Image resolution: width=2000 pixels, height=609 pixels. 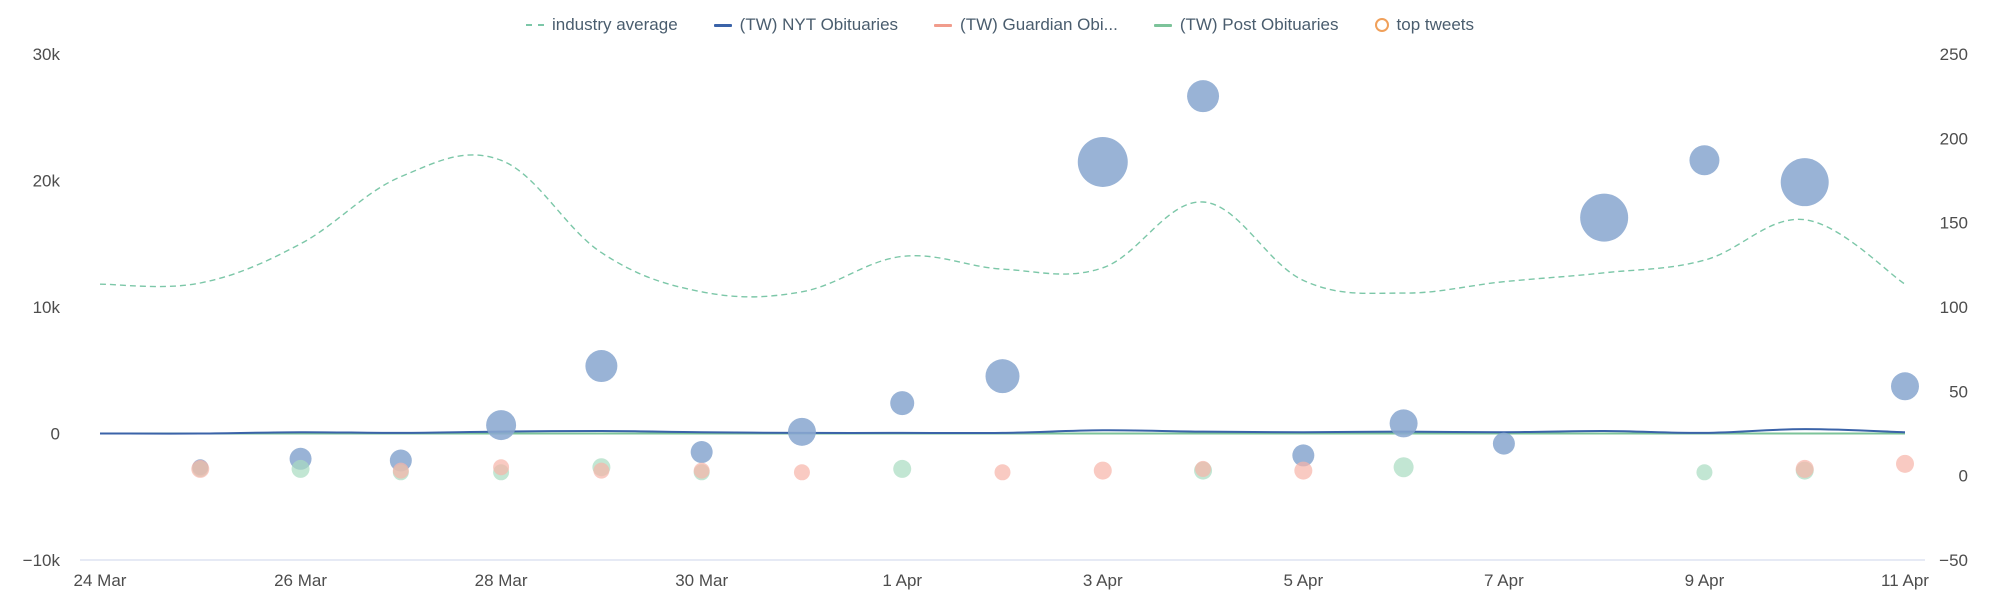 I want to click on right-axis-tick-label: 200, so click(x=1954, y=138).